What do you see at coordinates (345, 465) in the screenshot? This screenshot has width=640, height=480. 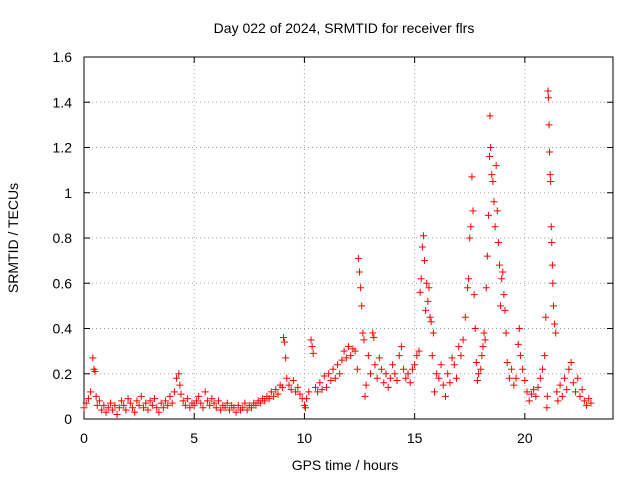 I see `x-axis-label: GPS time / hours` at bounding box center [345, 465].